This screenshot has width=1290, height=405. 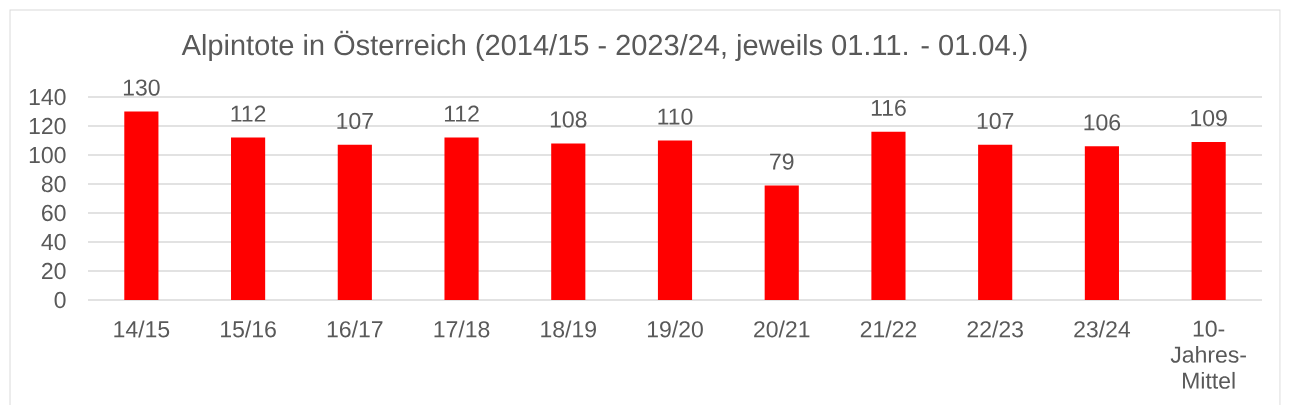 What do you see at coordinates (1102, 329) in the screenshot?
I see `x-tick-label: 23/24` at bounding box center [1102, 329].